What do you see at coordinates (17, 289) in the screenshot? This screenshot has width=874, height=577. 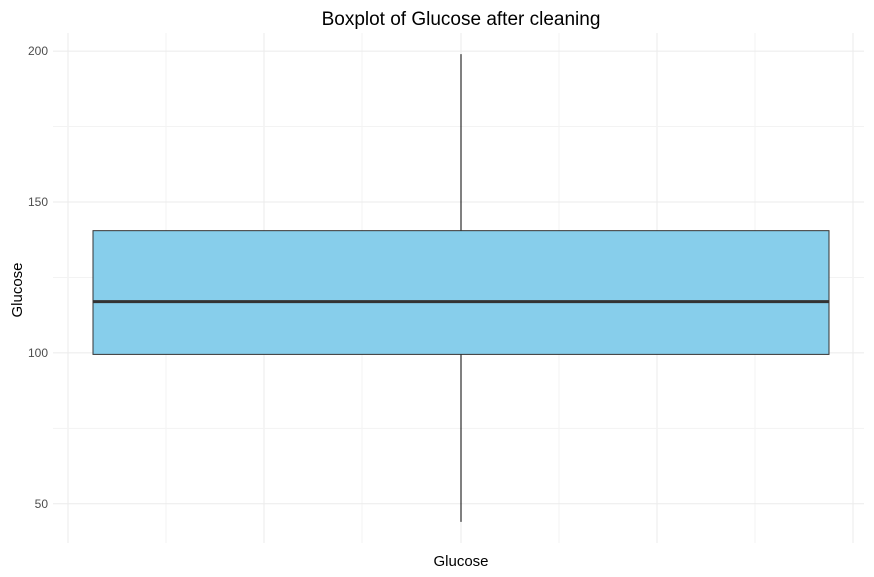 I see `y-axis-label: Glucose` at bounding box center [17, 289].